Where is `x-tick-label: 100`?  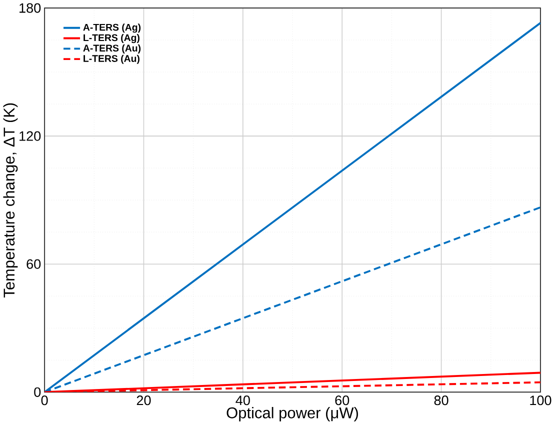
x-tick-label: 100 is located at coordinates (541, 401).